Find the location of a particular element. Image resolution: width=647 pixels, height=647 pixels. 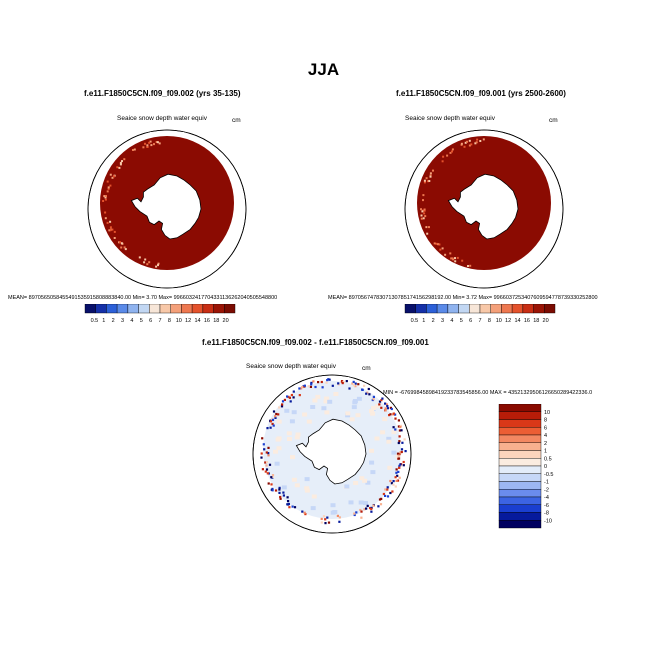

panel-1-colorbar-tick-label: 16 is located at coordinates (207, 321).